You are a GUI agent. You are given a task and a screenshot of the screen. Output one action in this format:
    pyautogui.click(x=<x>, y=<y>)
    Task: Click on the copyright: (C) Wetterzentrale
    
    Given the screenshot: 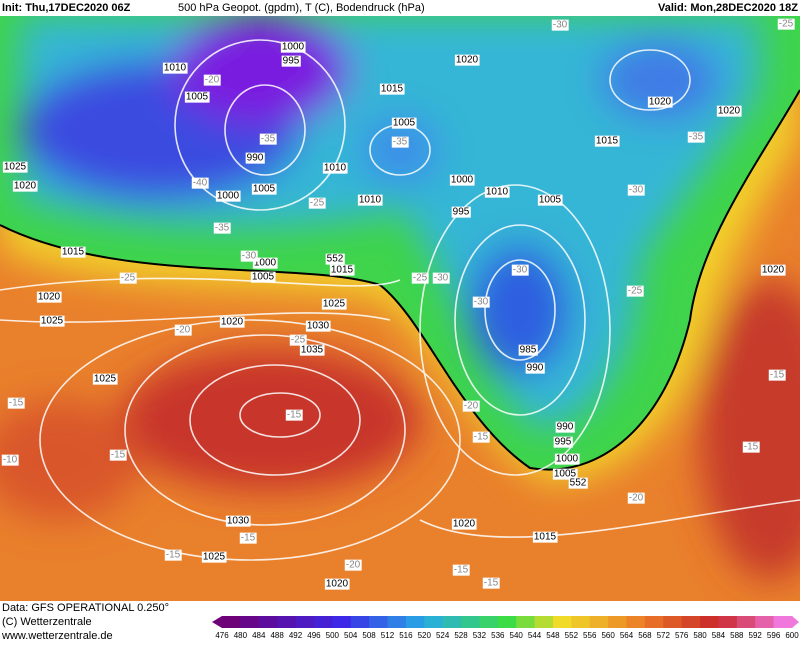 What is the action you would take?
    pyautogui.click(x=47, y=622)
    